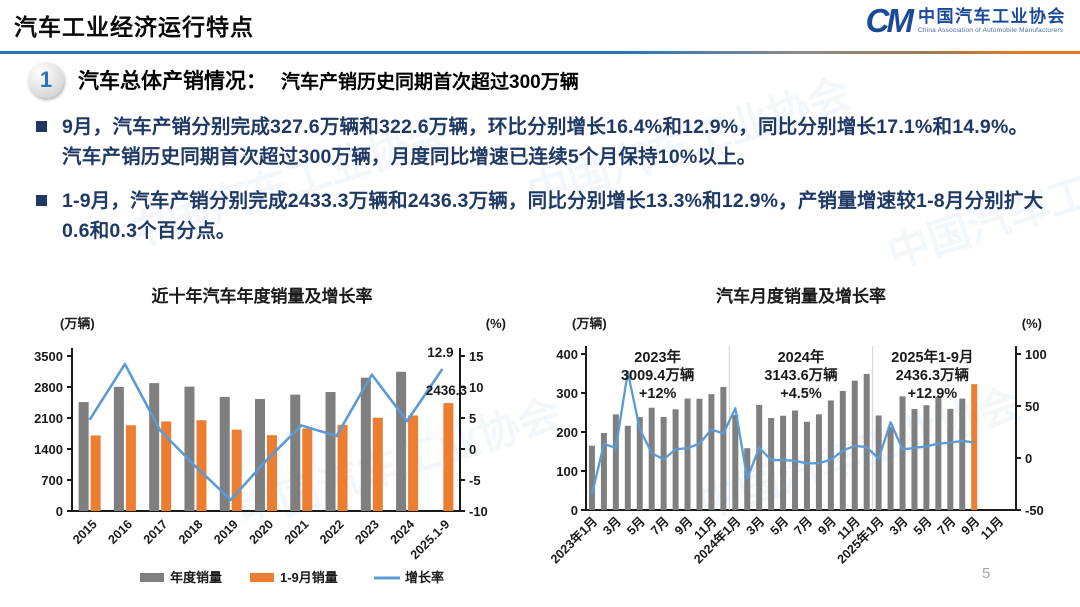 The height and width of the screenshot is (607, 1080). Describe the element at coordinates (589, 323) in the screenshot. I see `left-axis-unit: (万辆)` at that location.